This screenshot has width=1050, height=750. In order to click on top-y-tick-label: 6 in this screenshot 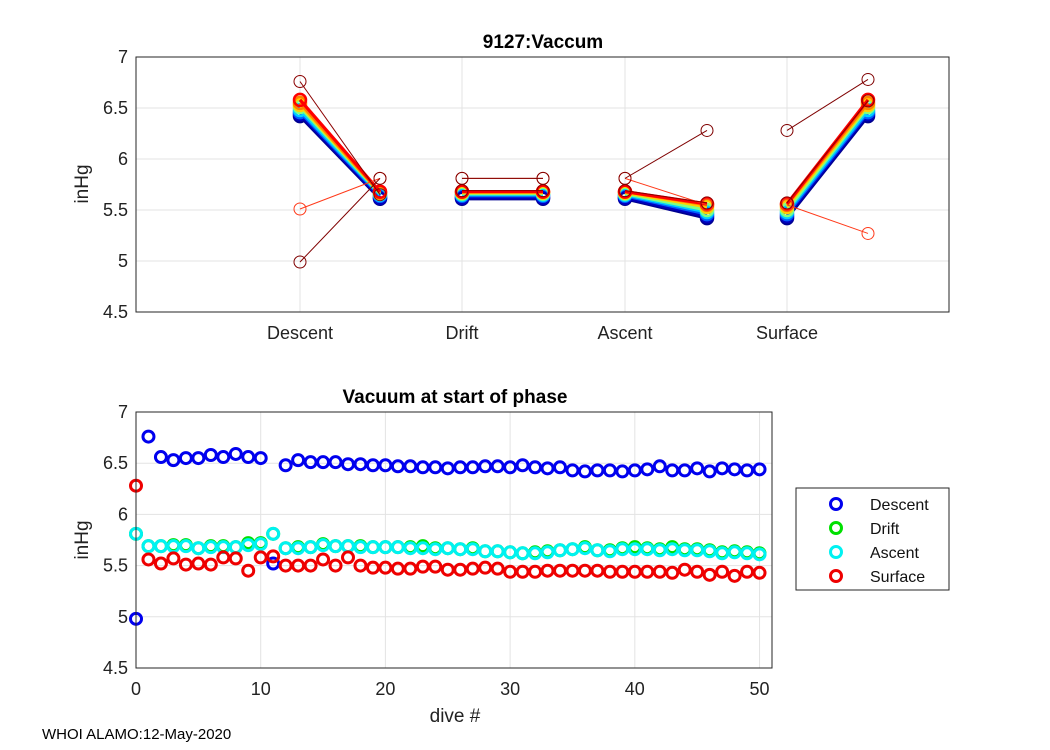, I will do `click(123, 159)`.